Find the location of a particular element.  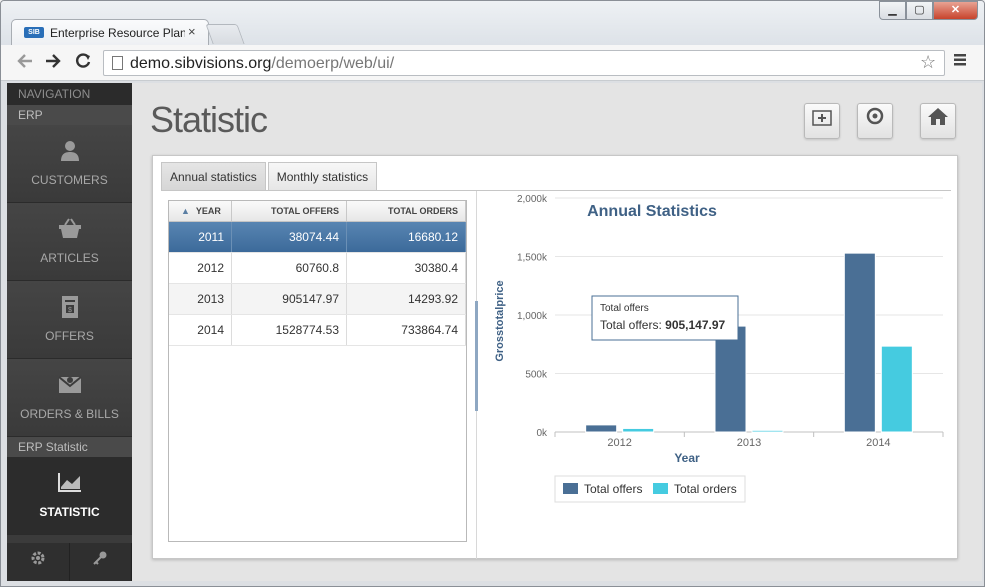

gear-icon is located at coordinates (38, 562).